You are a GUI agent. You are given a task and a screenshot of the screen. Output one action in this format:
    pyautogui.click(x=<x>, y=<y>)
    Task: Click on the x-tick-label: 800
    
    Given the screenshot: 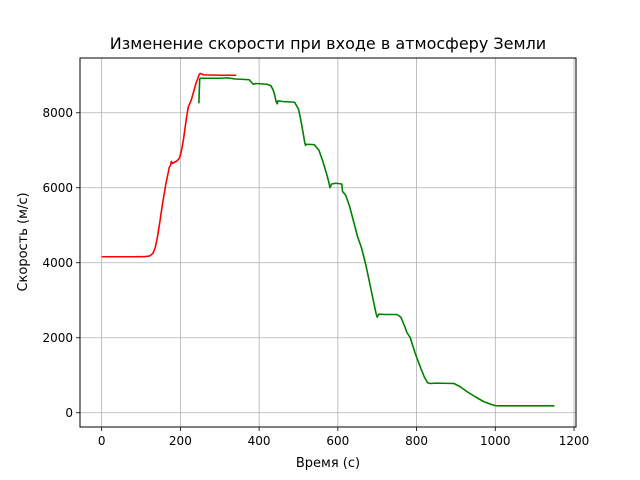 What is the action you would take?
    pyautogui.click(x=416, y=441)
    